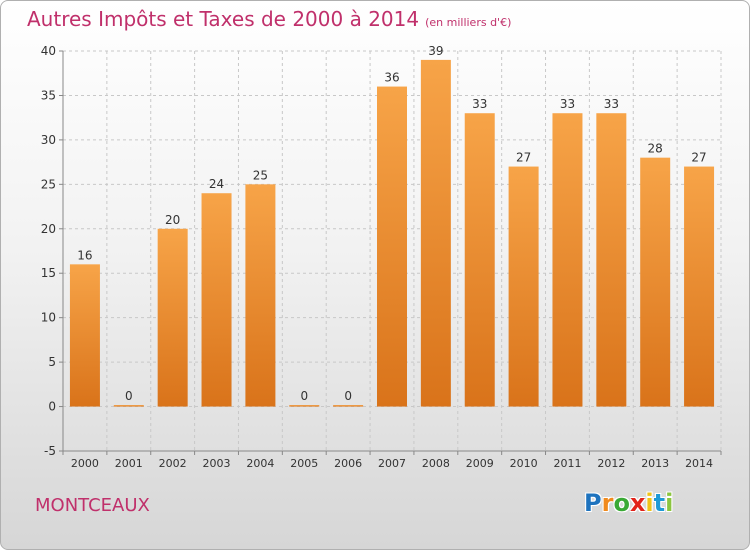 This screenshot has height=550, width=750. Describe the element at coordinates (48, 95) in the screenshot. I see `y-tick-label: 35` at that location.